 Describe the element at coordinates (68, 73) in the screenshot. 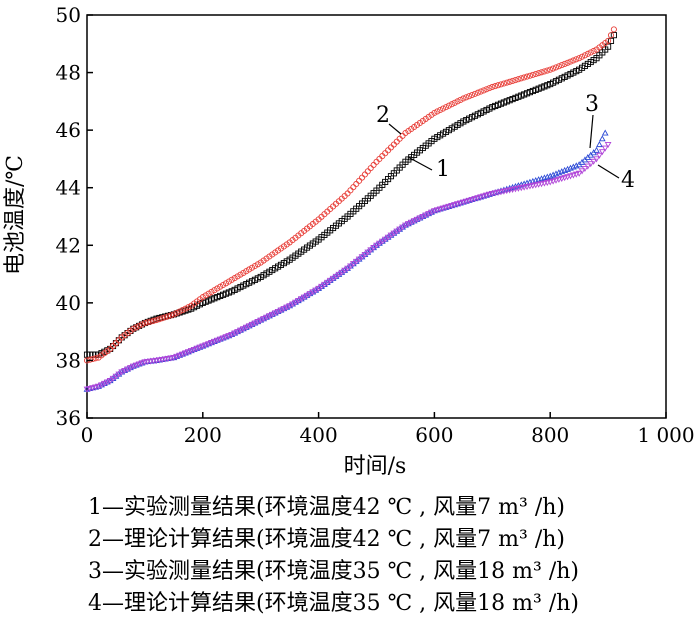

I see `y-tick-label: 48` at that location.